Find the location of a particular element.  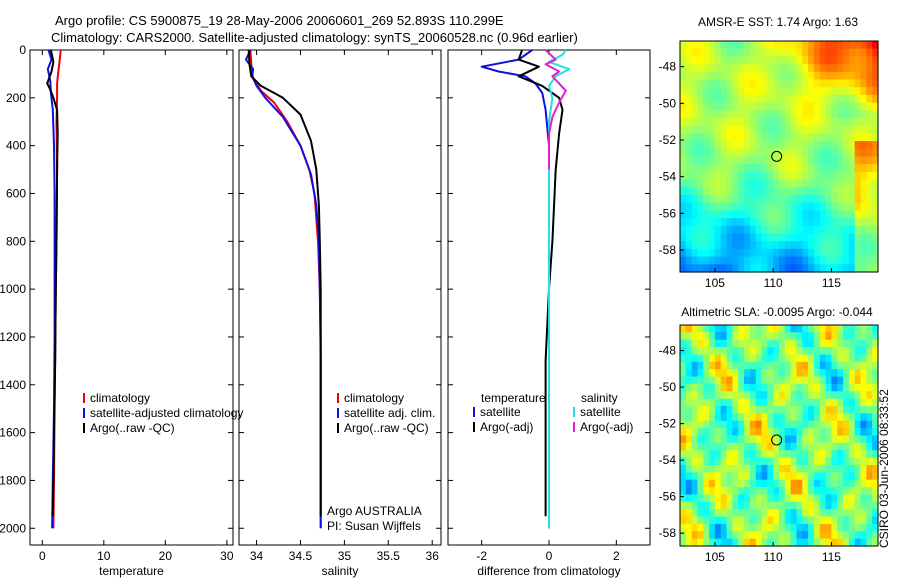

legend-entry-2: Argo(..raw -QC) is located at coordinates (386, 428).